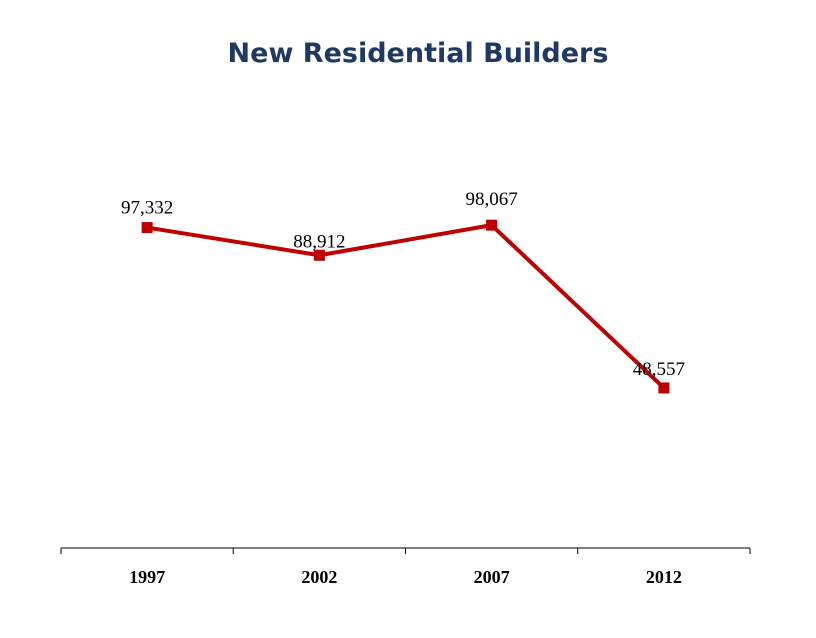 The image size is (816, 638). Describe the element at coordinates (659, 369) in the screenshot. I see `data-label: 48,557` at that location.